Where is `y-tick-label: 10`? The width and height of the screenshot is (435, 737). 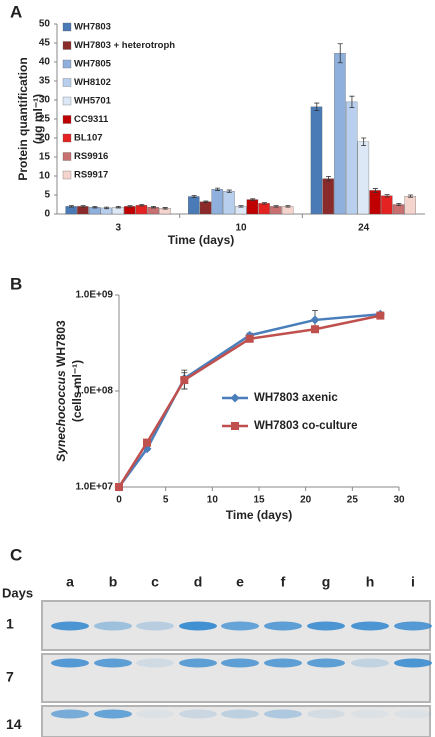 y-tick-label: 10 is located at coordinates (45, 176).